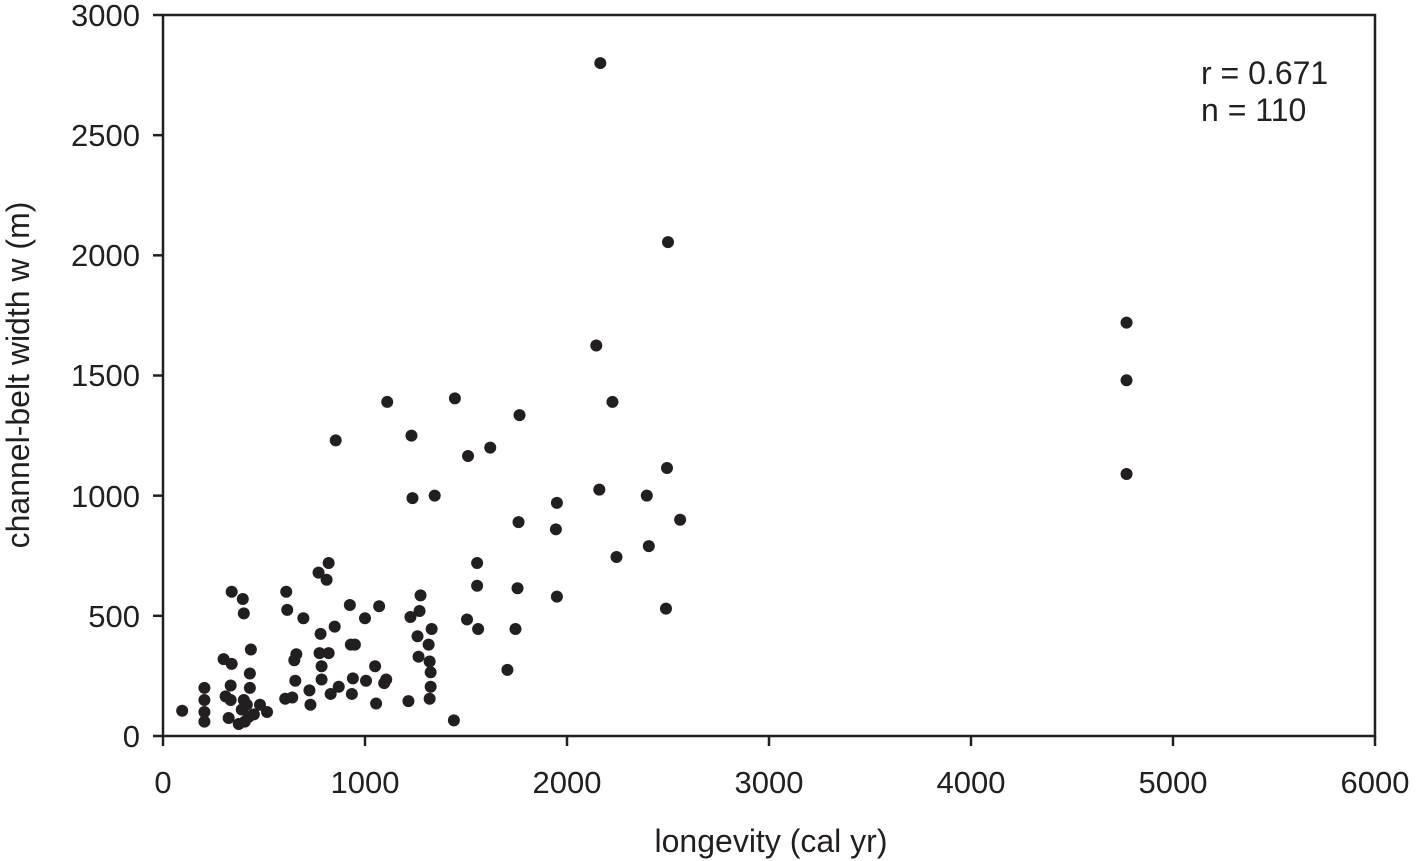  Describe the element at coordinates (105, 16) in the screenshot. I see `y-tick-label: 3000` at that location.